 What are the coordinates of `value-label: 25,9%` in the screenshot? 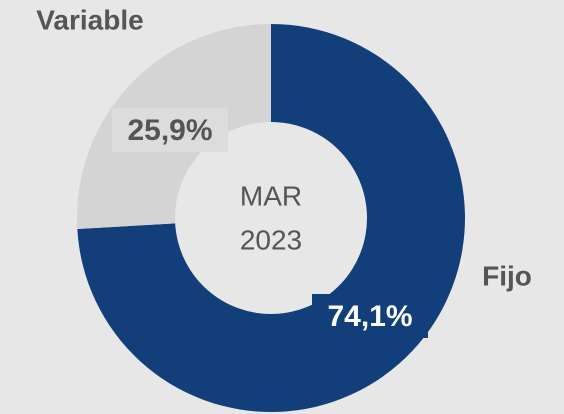 It's located at (169, 130).